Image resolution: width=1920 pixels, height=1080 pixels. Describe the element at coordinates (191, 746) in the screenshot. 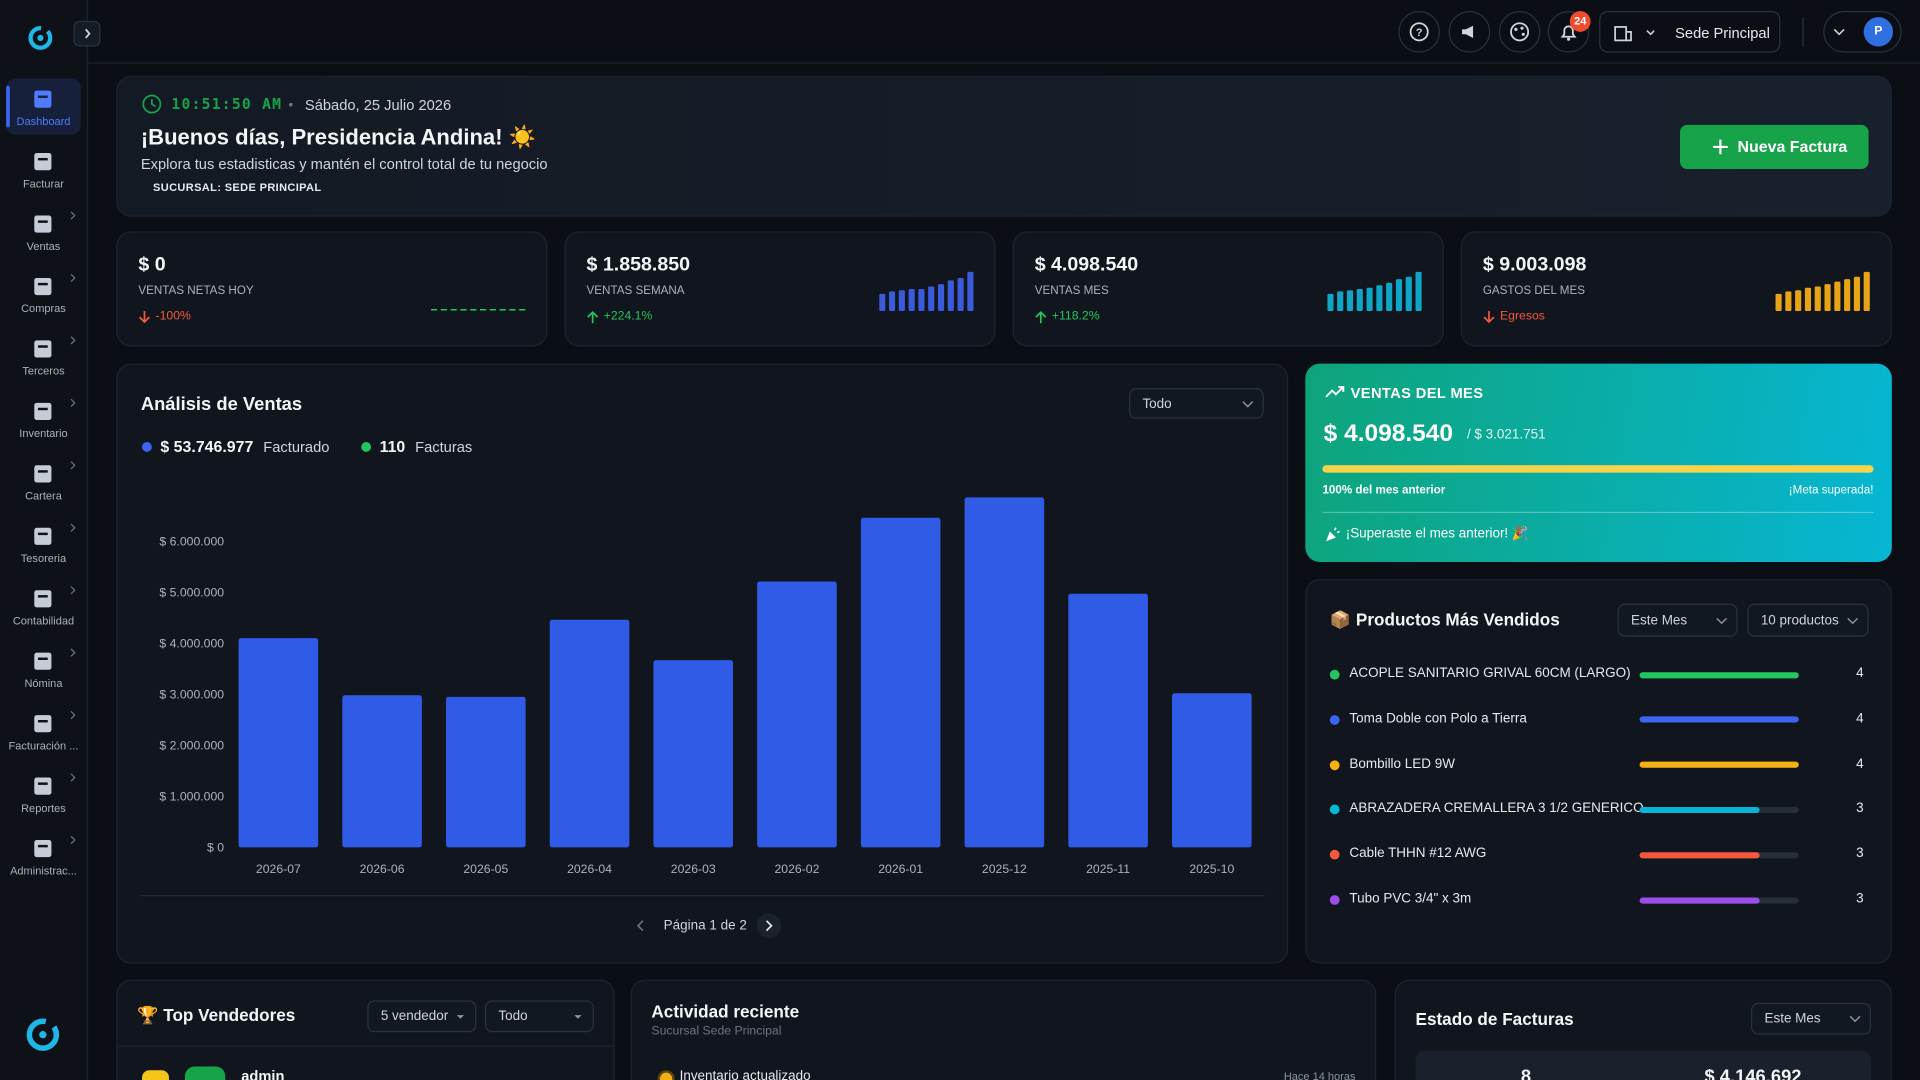

I see `y-tick-label: $ 2.000.000` at that location.